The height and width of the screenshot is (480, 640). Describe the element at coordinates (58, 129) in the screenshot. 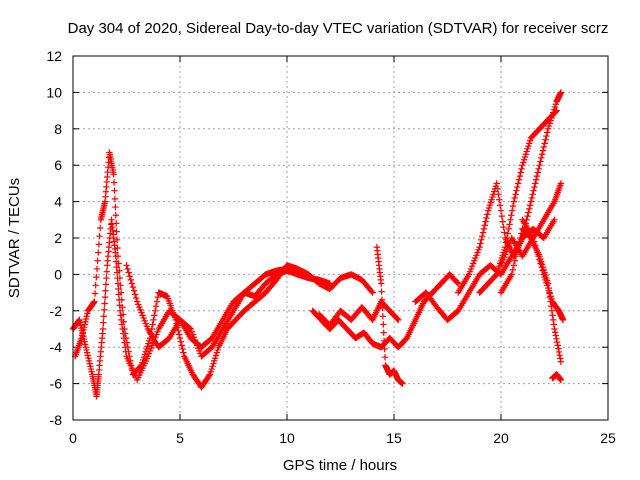

I see `y-tick-label: 8` at that location.